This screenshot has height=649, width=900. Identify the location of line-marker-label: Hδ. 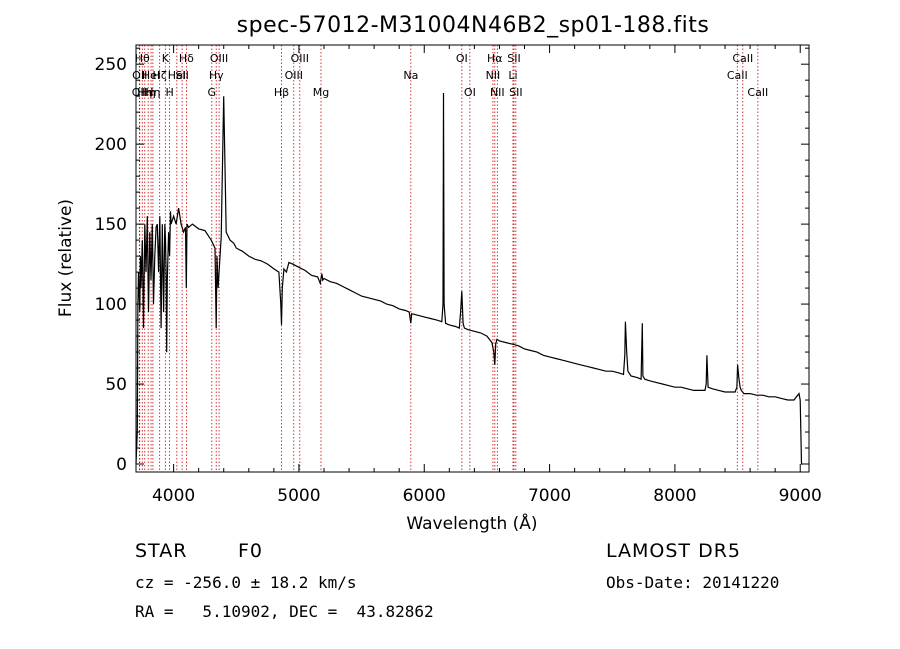
(186, 58).